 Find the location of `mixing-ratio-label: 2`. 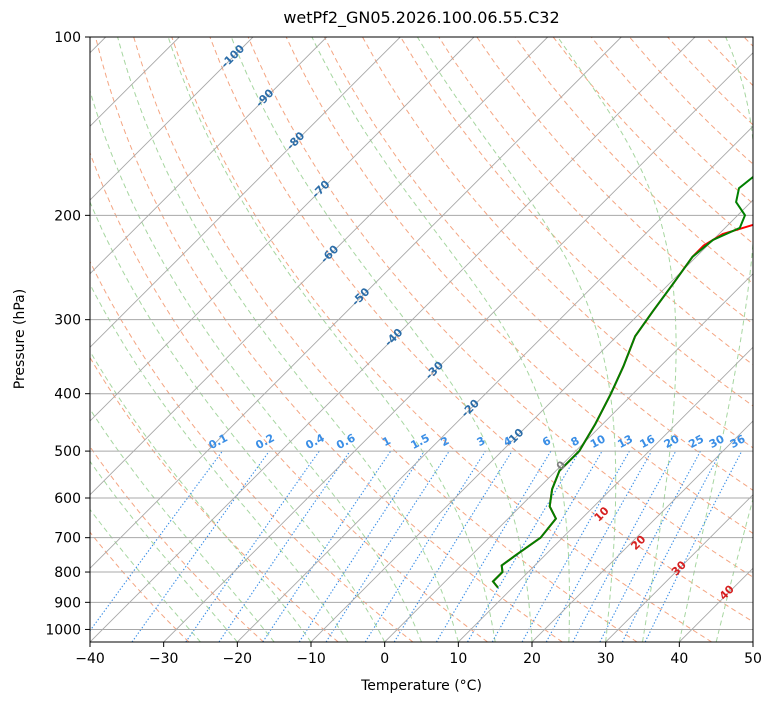

mixing-ratio-label: 2 is located at coordinates (445, 441).